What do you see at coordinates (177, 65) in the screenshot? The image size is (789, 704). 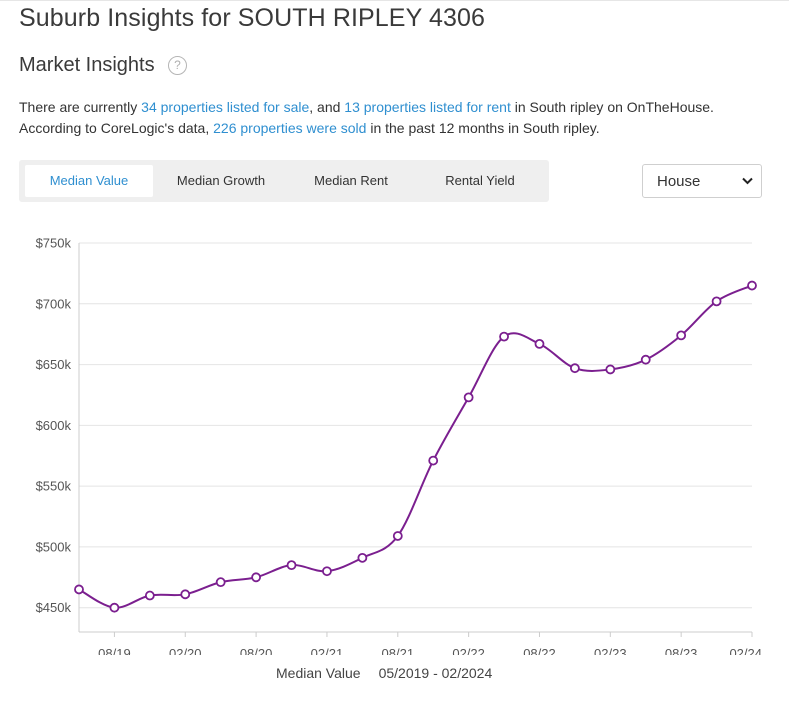 I see `question-circle-icon: ?` at bounding box center [177, 65].